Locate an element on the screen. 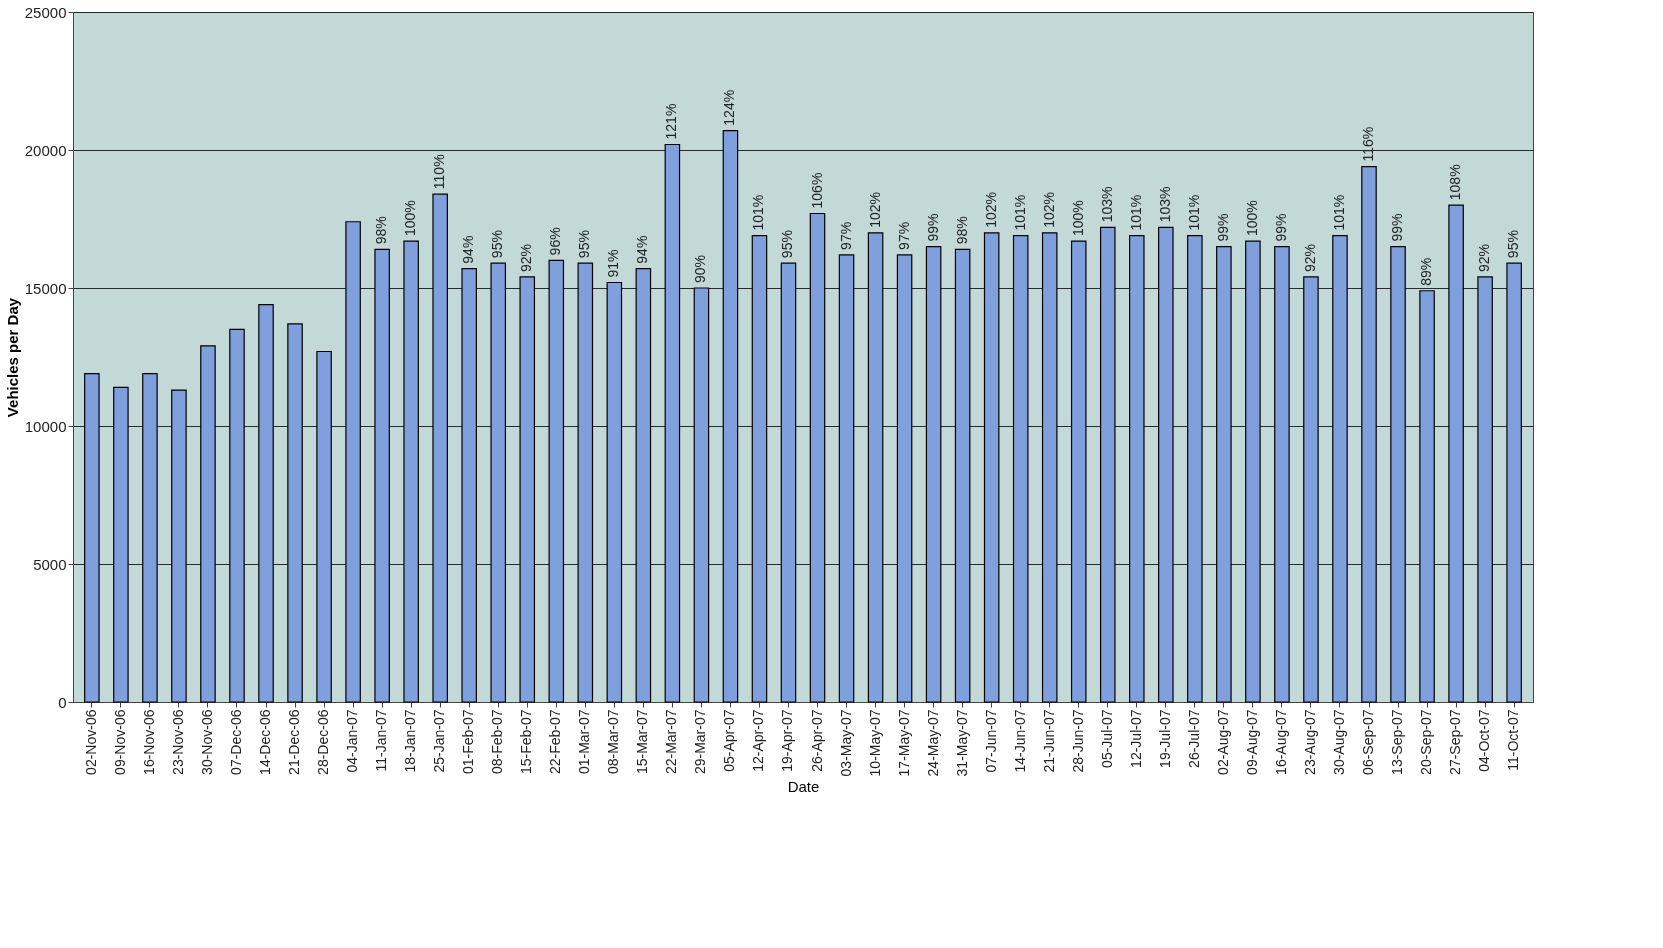  x-tick-label: 05-Jul-07 is located at coordinates (1106, 738).